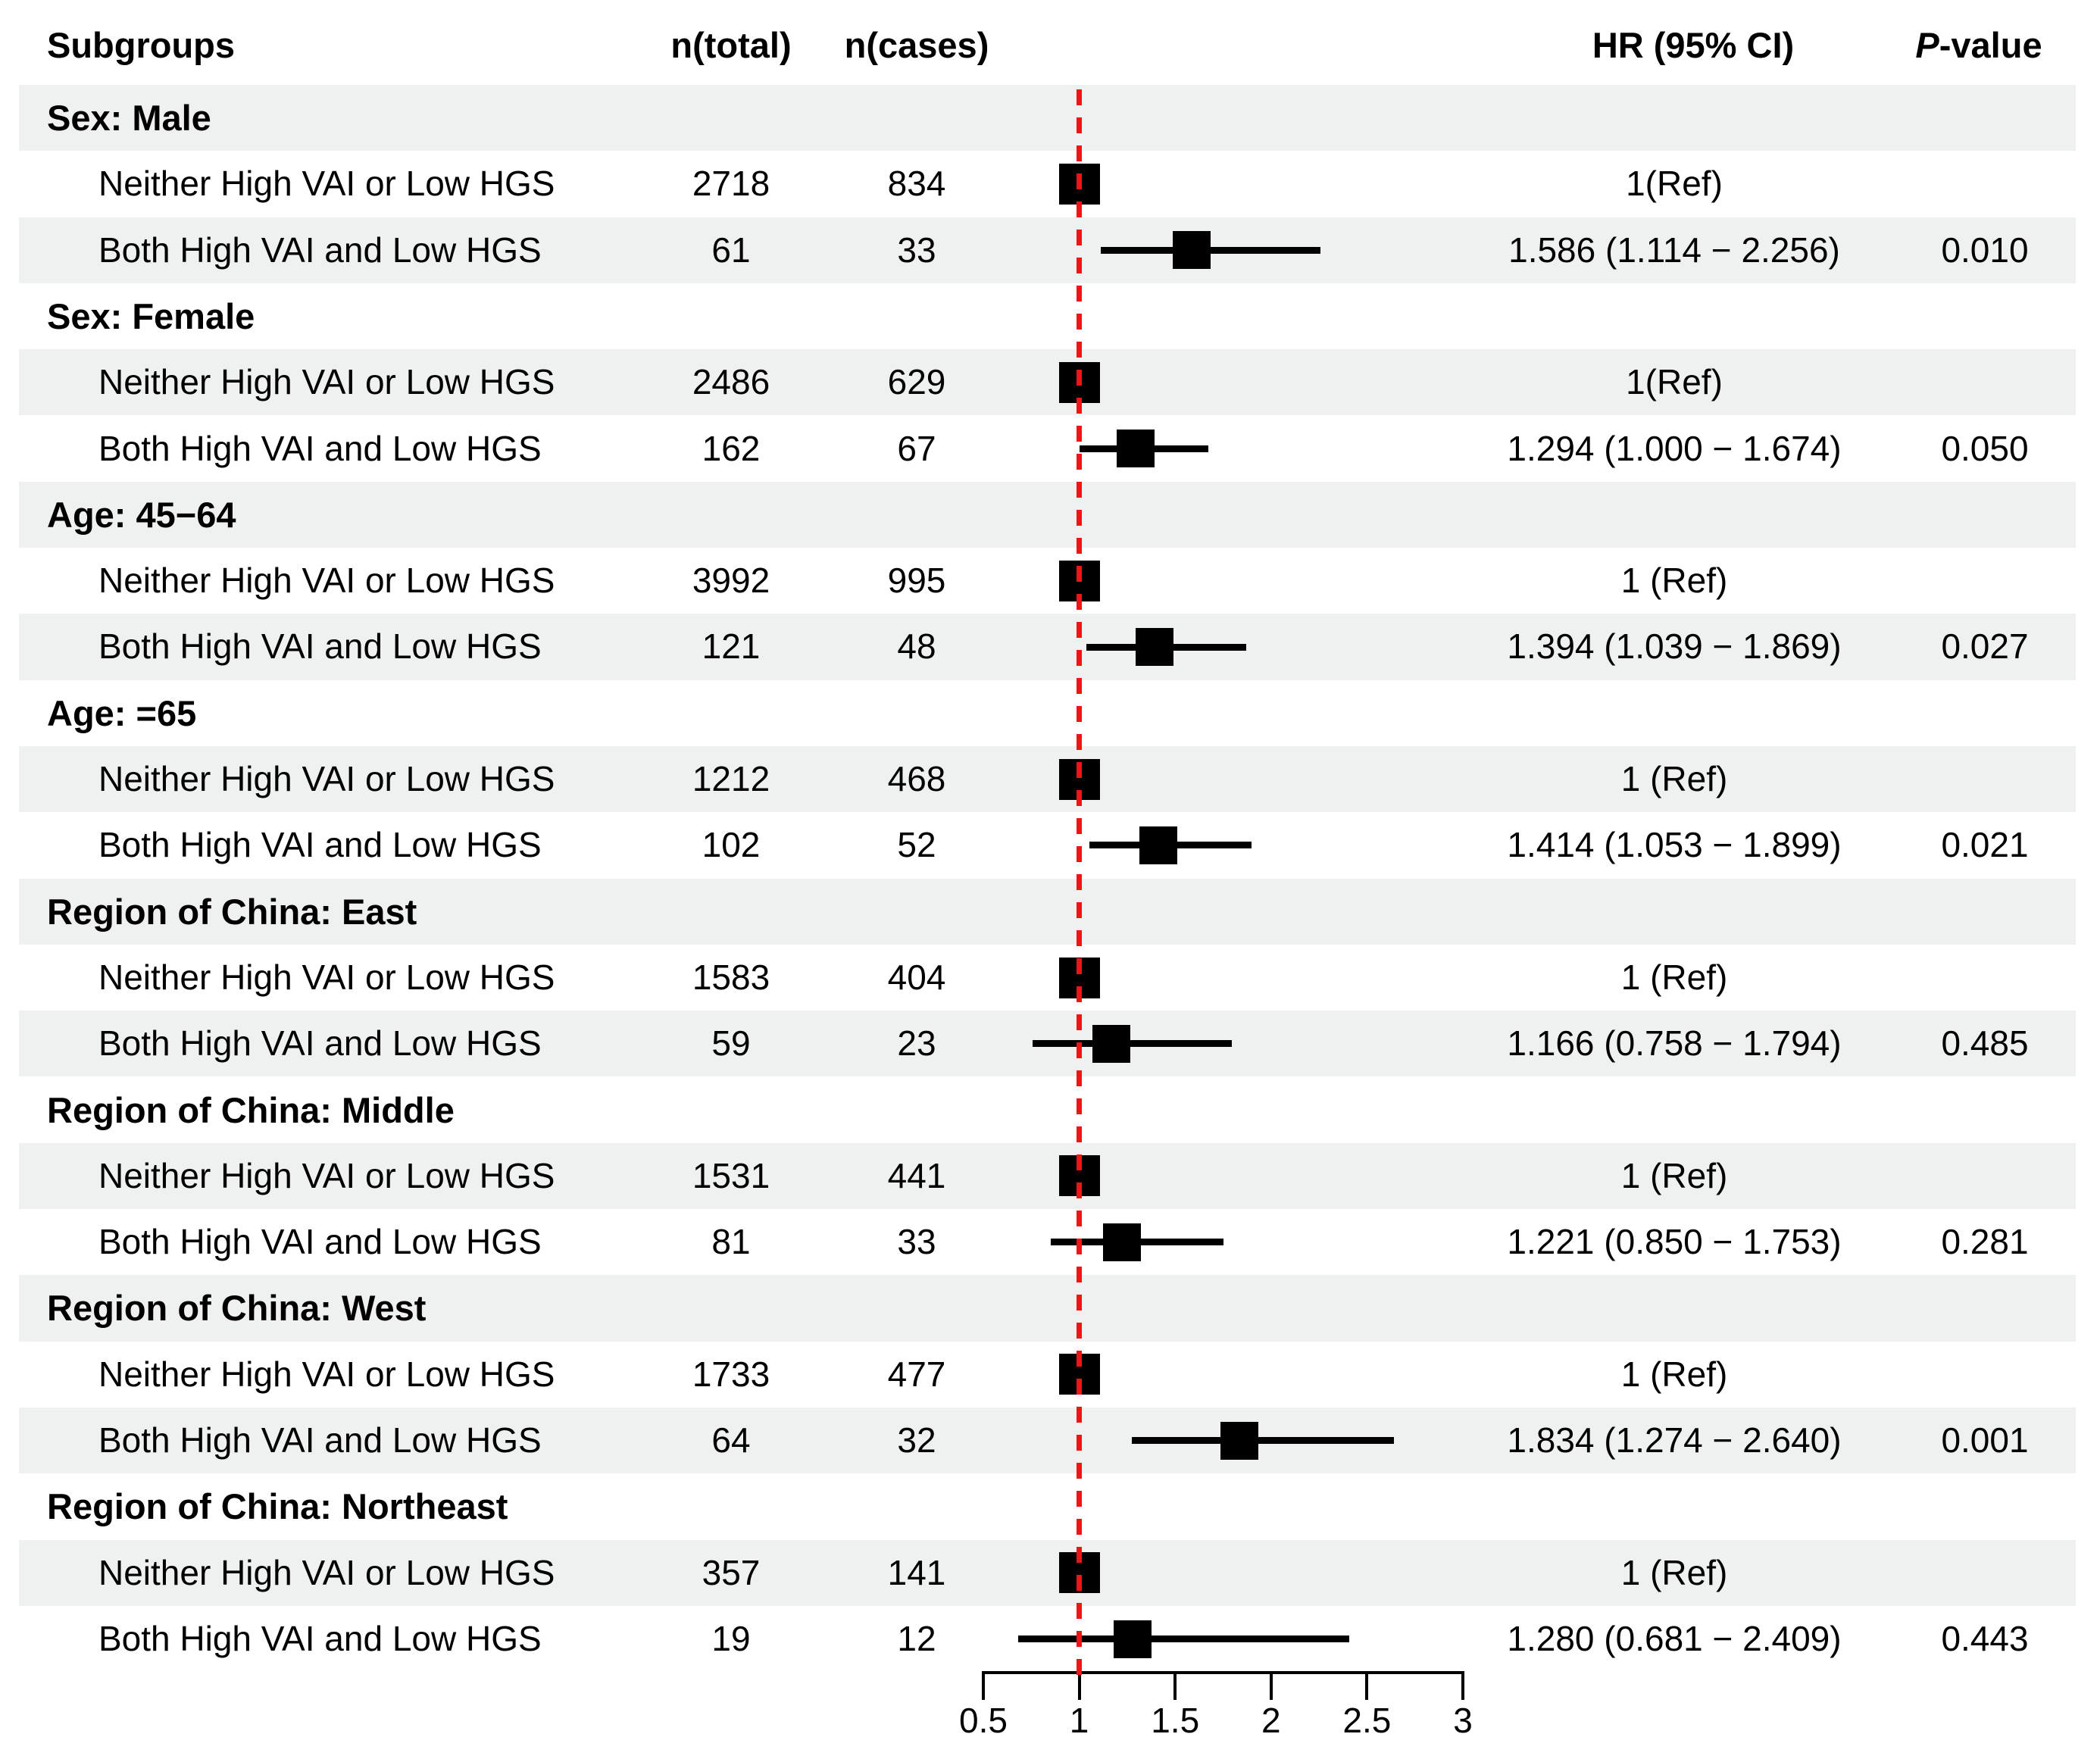 The image size is (2100, 1762). I want to click on n-total-value: 19, so click(731, 1638).